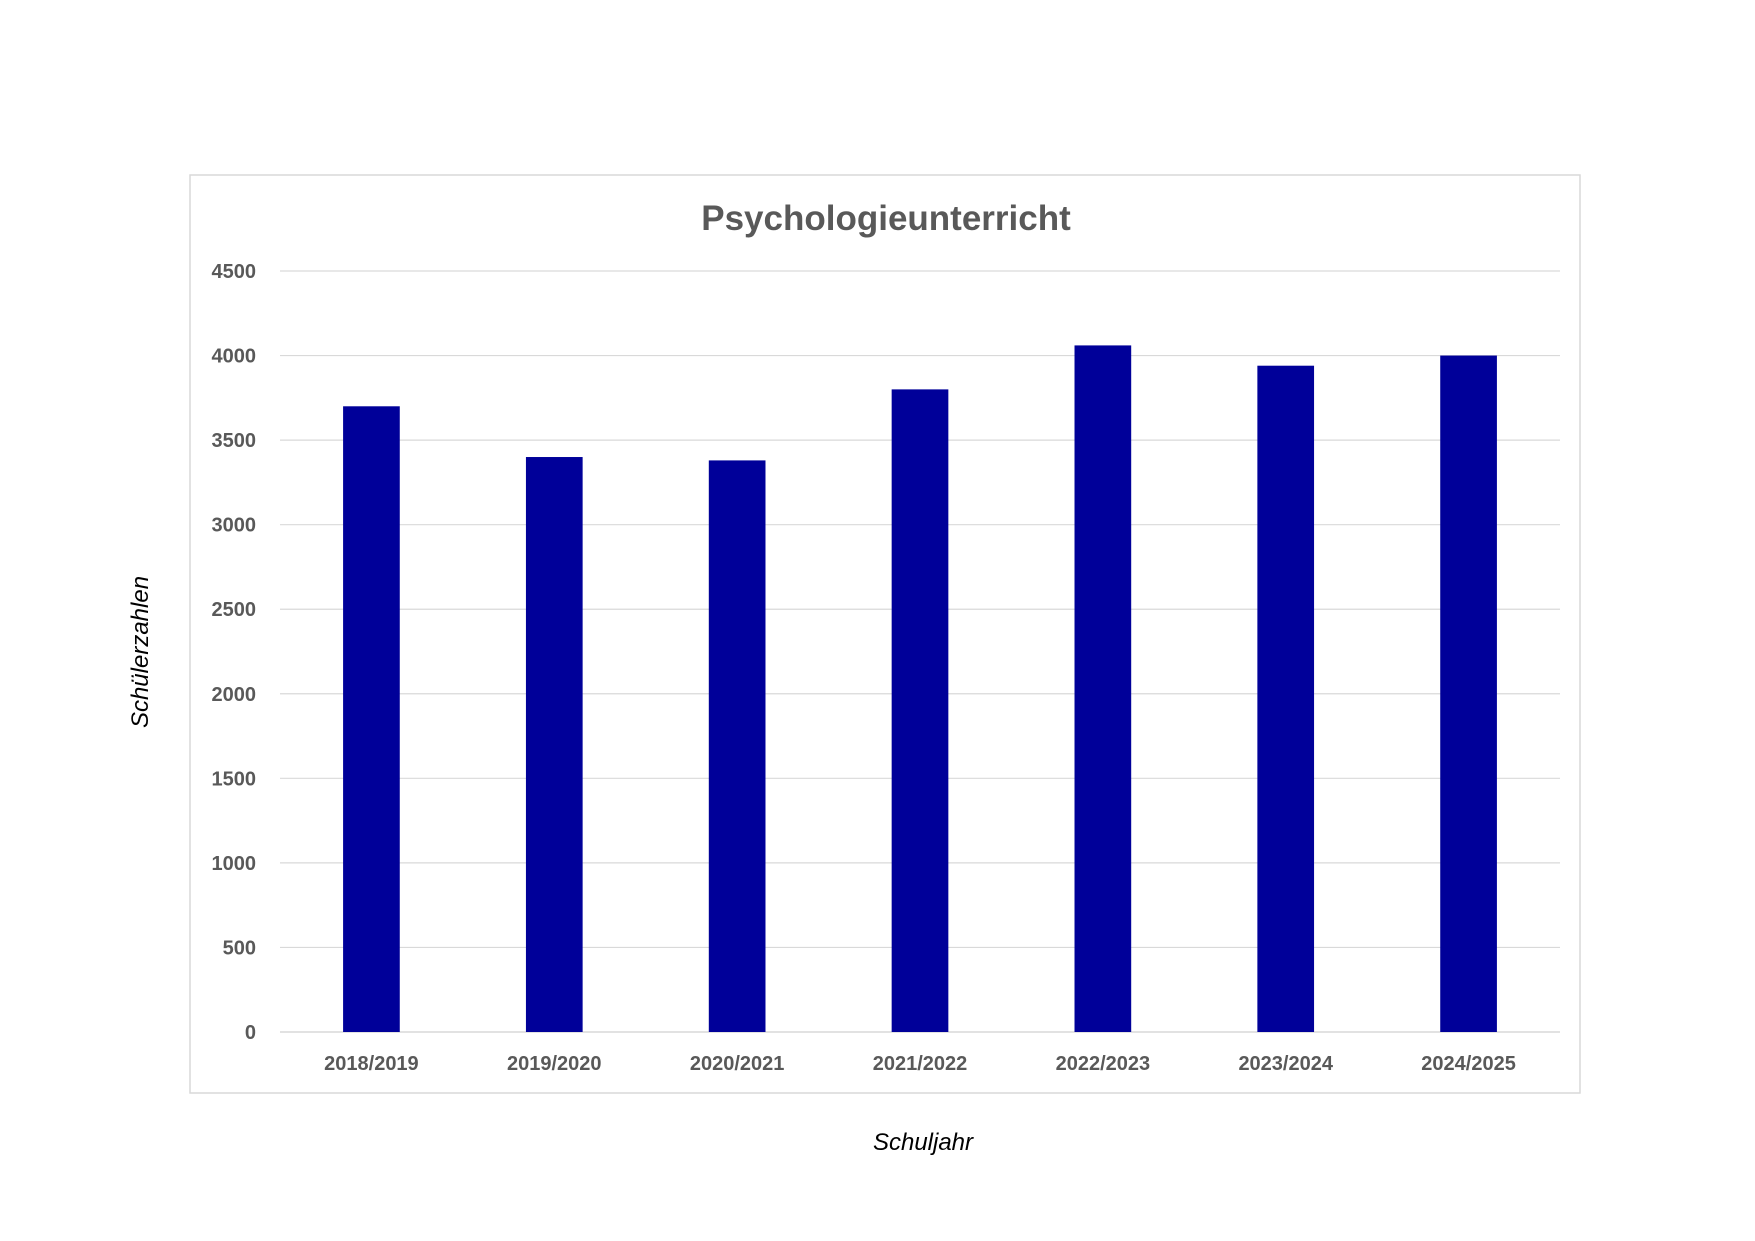  Describe the element at coordinates (234, 357) in the screenshot. I see `y-tick-label: 4000` at that location.